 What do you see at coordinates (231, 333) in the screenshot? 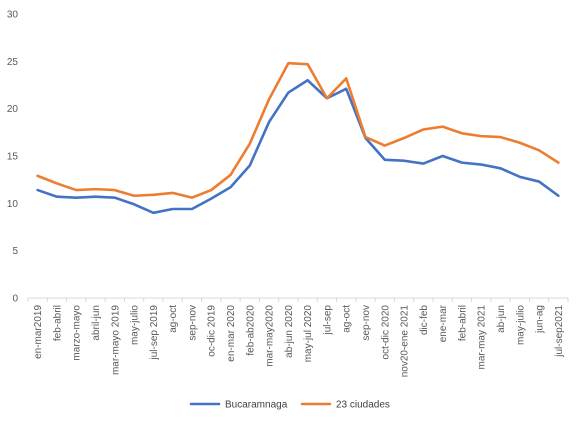
I see `x-tick-label: en-mar 2020` at bounding box center [231, 333].